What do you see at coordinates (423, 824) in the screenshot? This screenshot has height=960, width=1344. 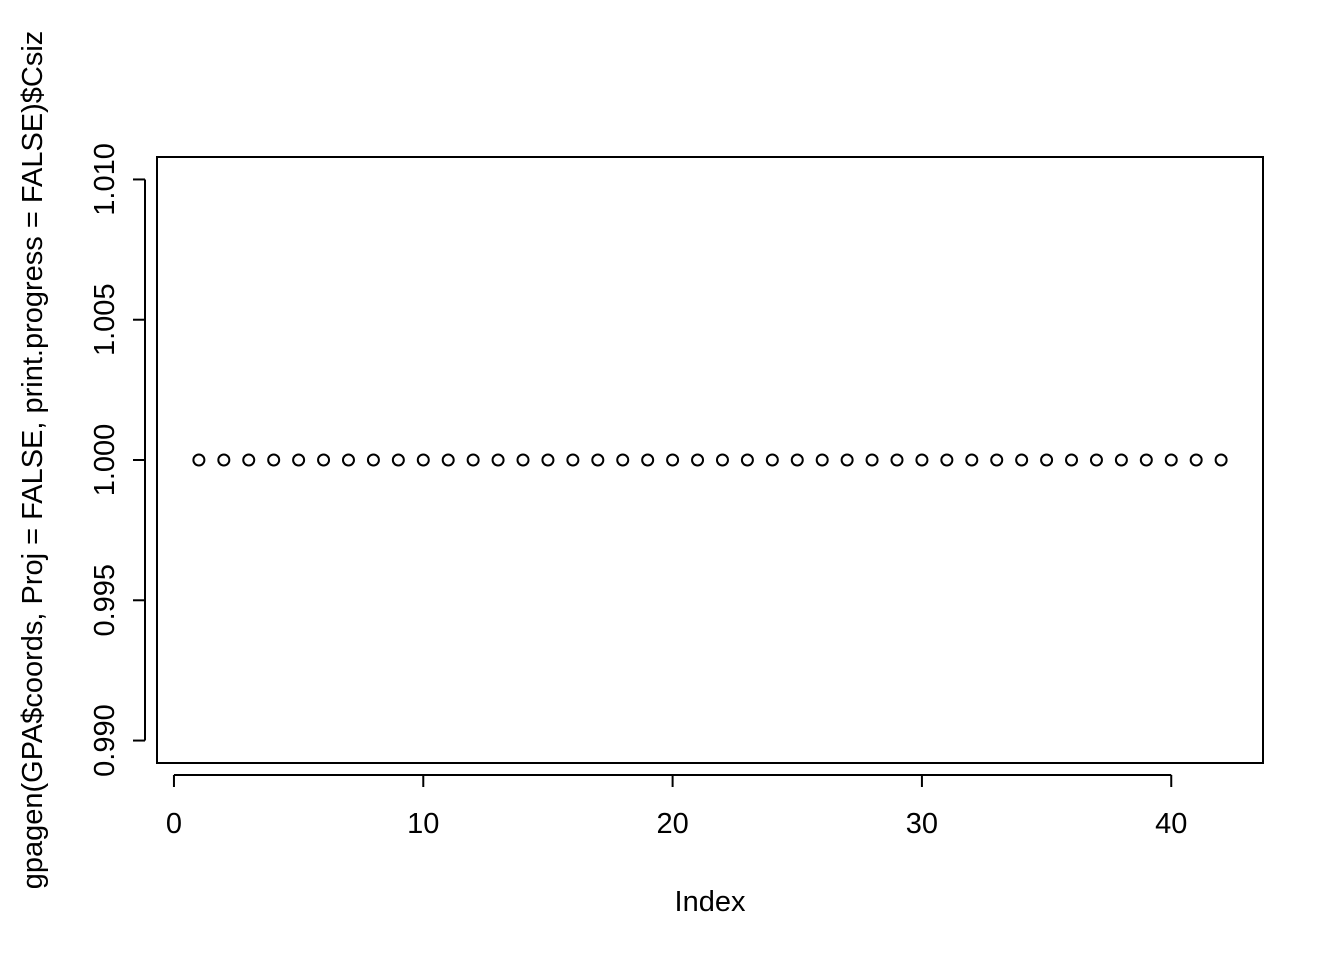 I see `x-tick-label: 10` at bounding box center [423, 824].